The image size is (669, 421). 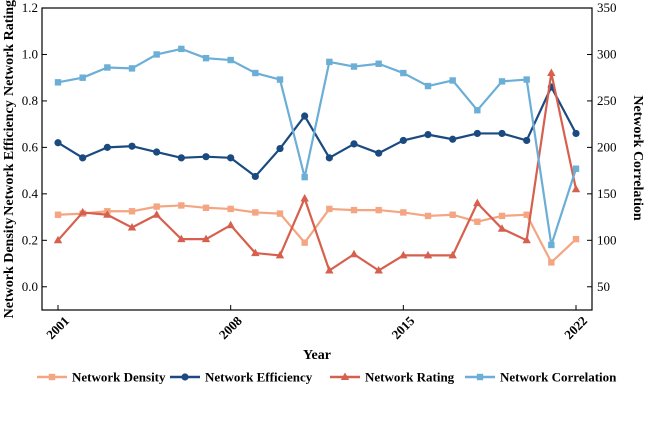 I want to click on y-axis-label-network-rating: Network Rating, so click(x=9, y=48).